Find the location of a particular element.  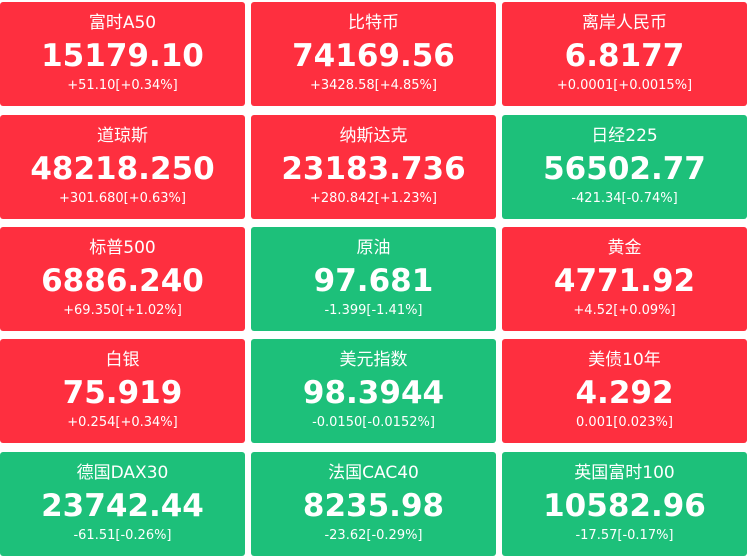

quote-price: 4771.92 is located at coordinates (624, 281).